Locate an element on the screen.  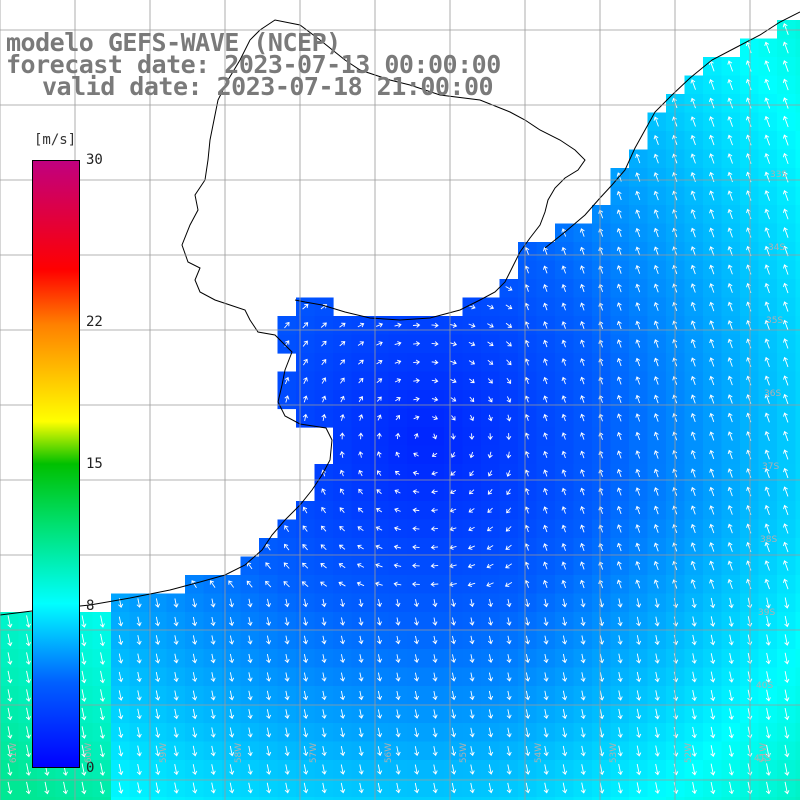
longitude-label: 55W is located at coordinates (464, 753).